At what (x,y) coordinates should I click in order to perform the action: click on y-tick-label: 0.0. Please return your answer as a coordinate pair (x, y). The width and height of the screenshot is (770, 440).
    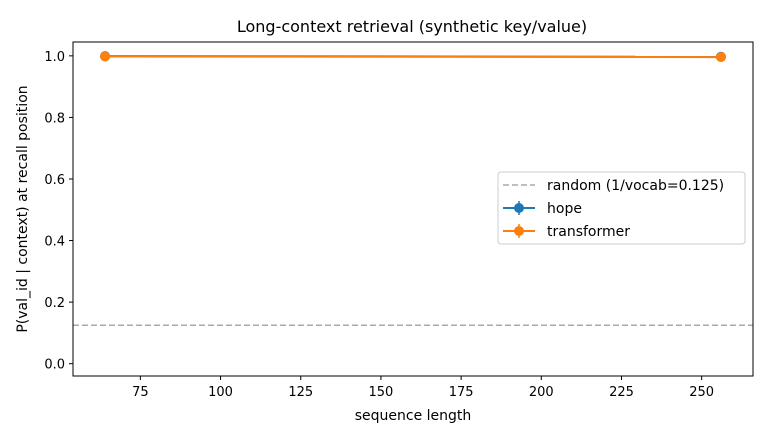
    Looking at the image, I should click on (54, 365).